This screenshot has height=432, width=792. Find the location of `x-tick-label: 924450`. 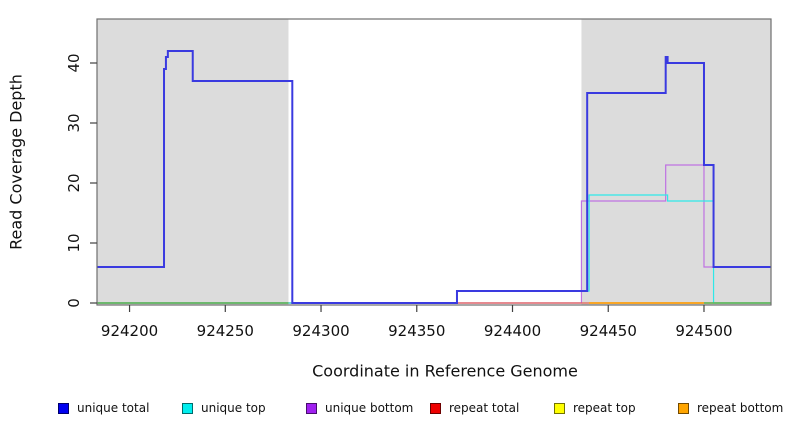

x-tick-label: 924450 is located at coordinates (608, 331).